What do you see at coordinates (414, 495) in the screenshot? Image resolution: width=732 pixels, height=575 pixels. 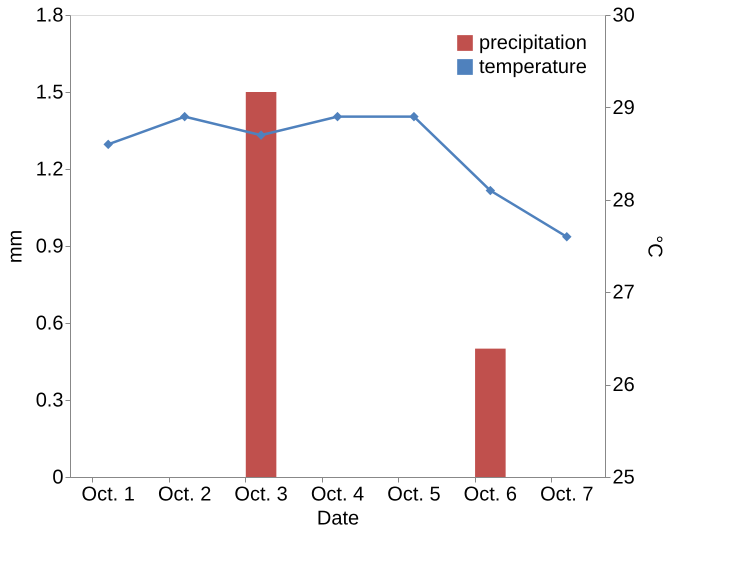 I see `x-tick-label: Oct. 5` at bounding box center [414, 495].